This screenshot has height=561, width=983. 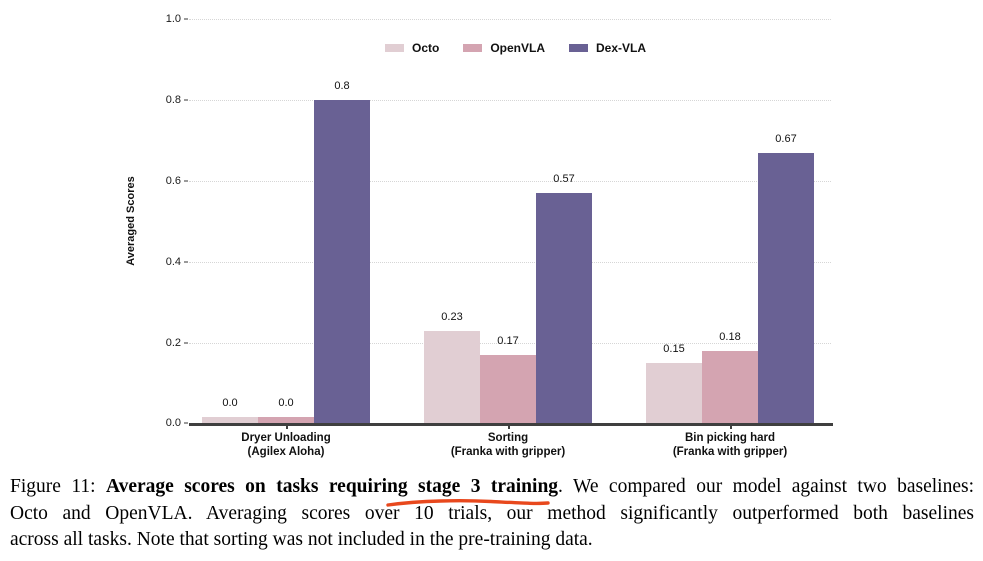 I want to click on x-category-label-bin-picking-hard: Bin picking hard (Franka with gripper), so click(x=730, y=445).